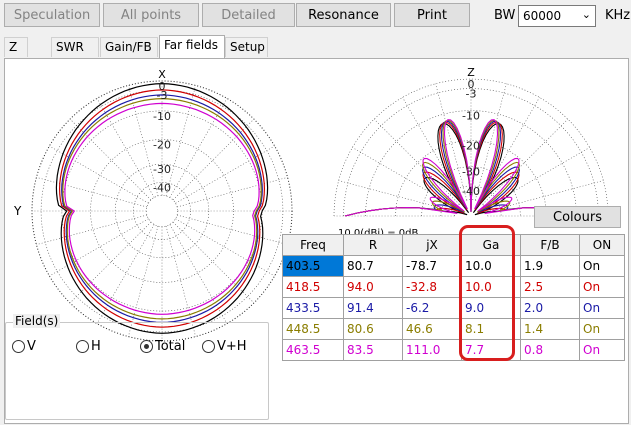 Image resolution: width=631 pixels, height=425 pixels. I want to click on radio-h-indicator, so click(82, 346).